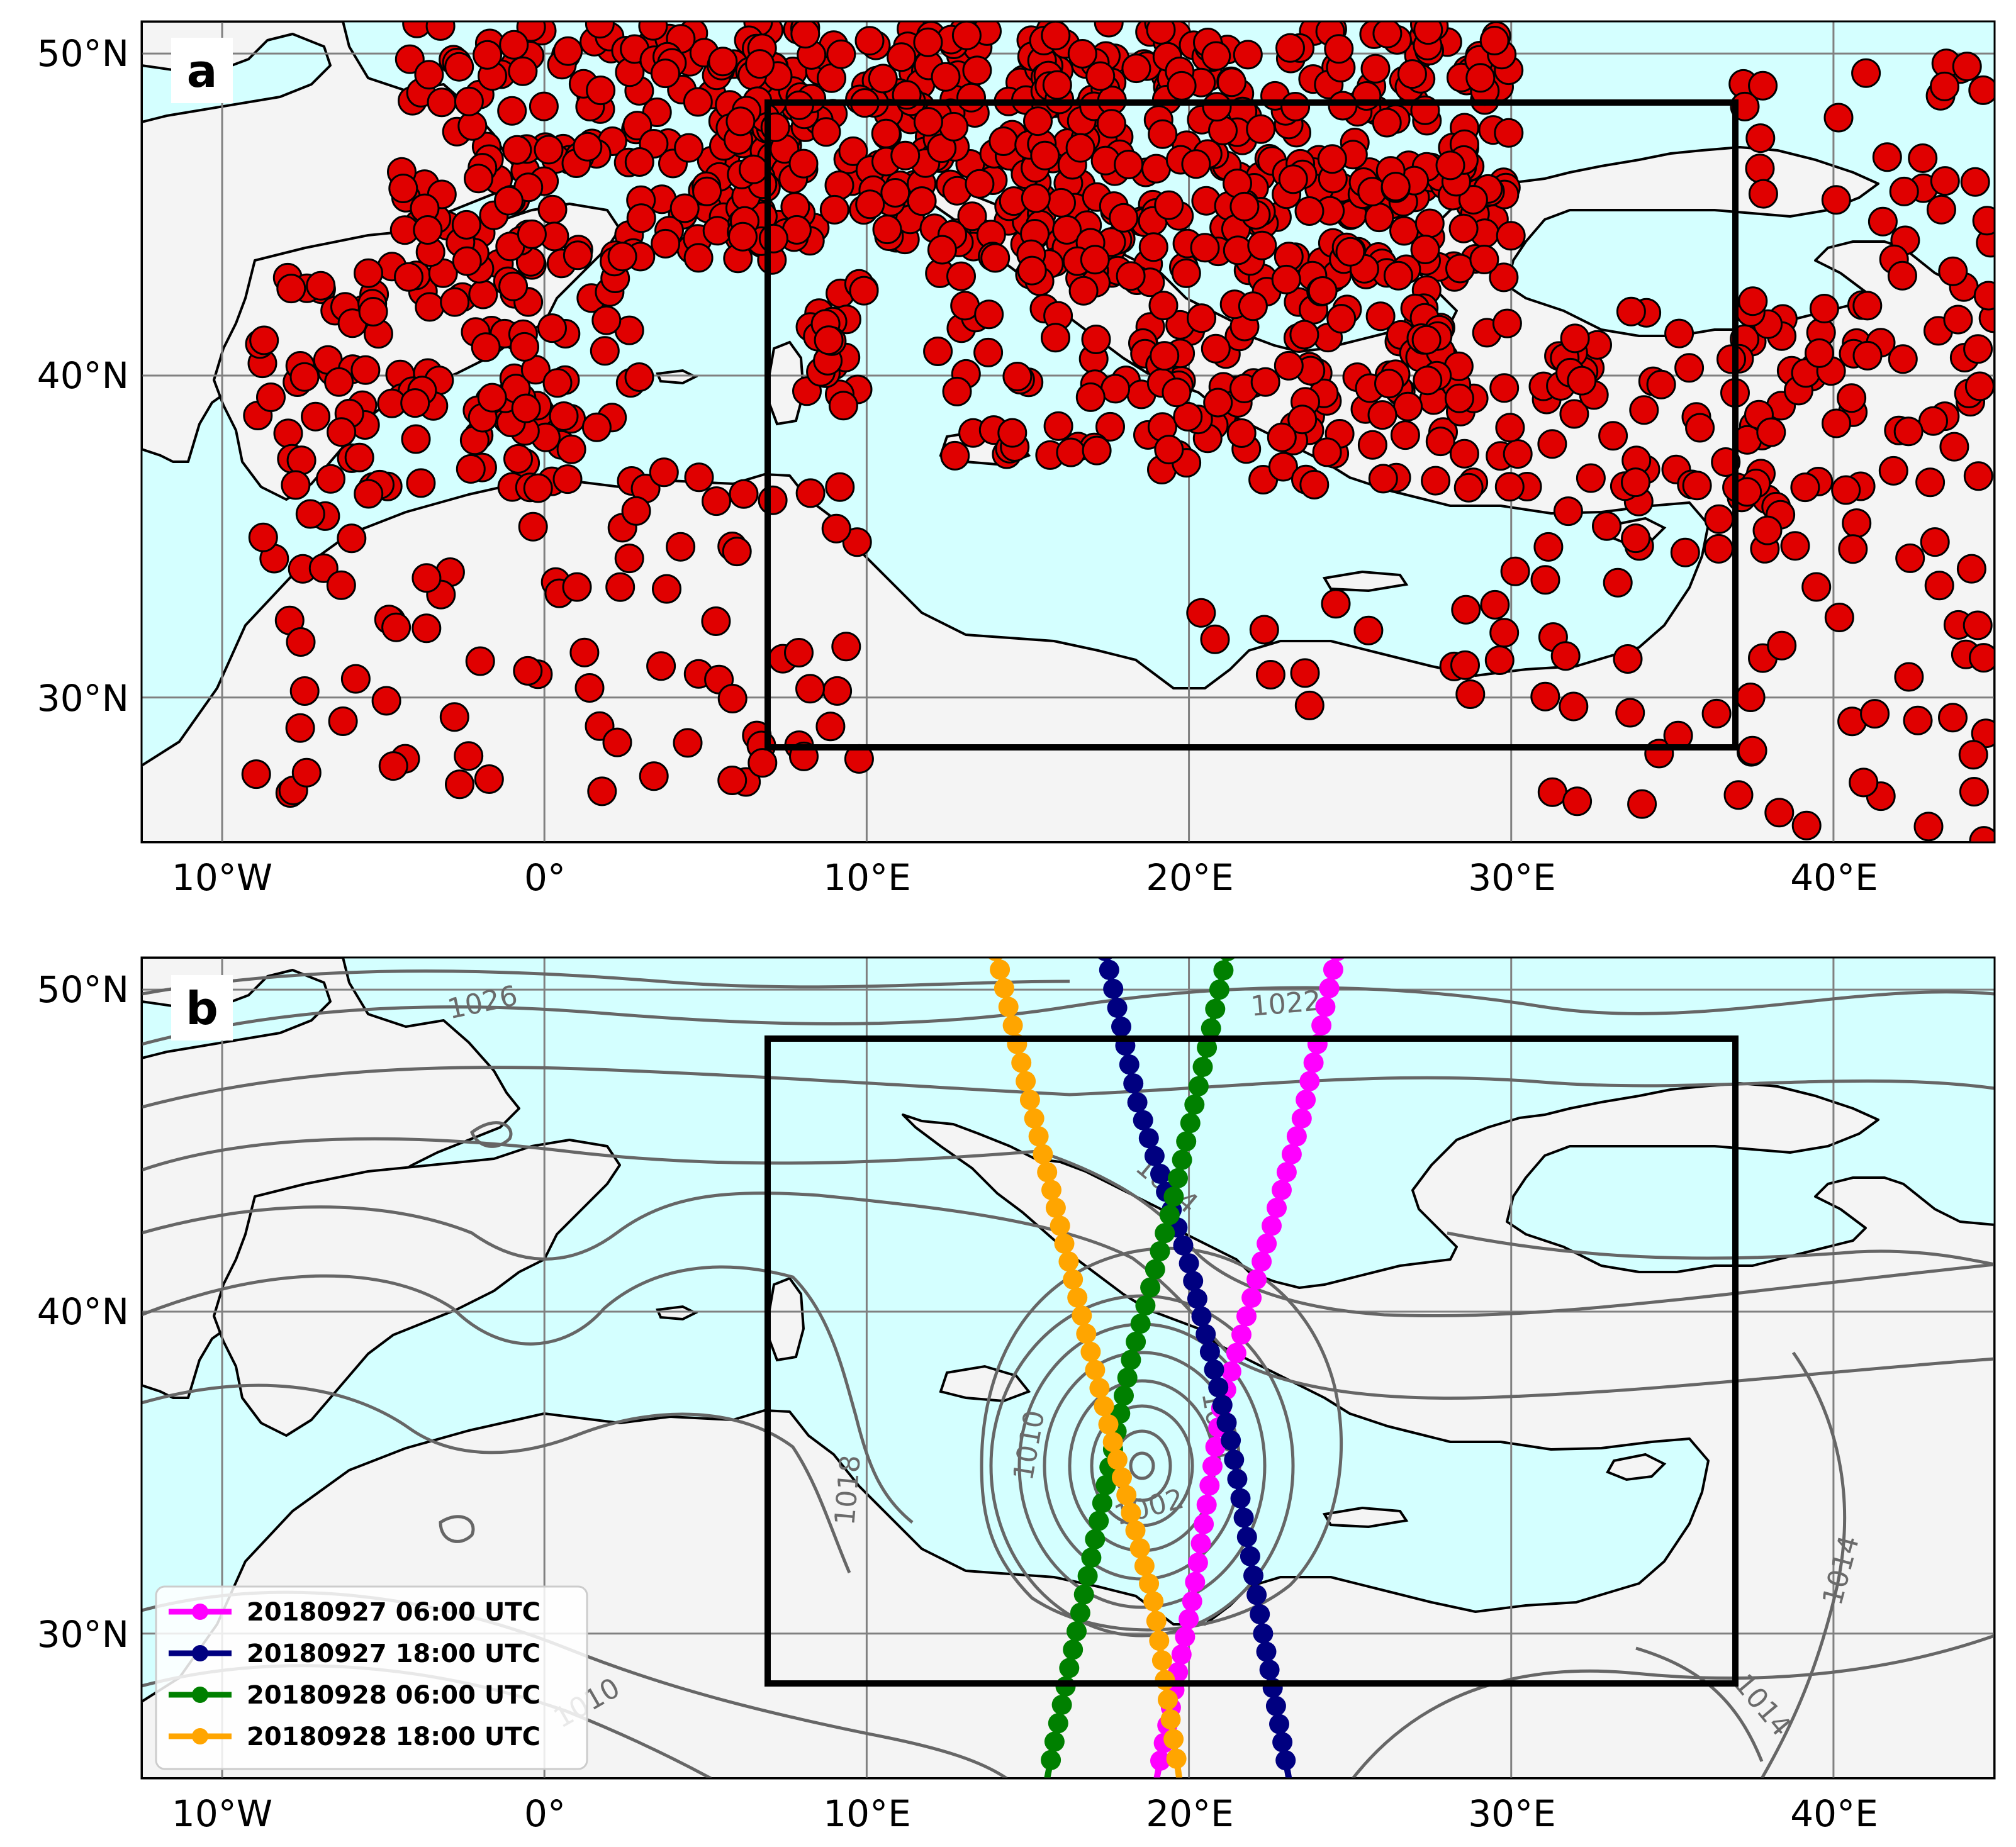  I want to click on lat-label-40n: 40°N, so click(83, 376).